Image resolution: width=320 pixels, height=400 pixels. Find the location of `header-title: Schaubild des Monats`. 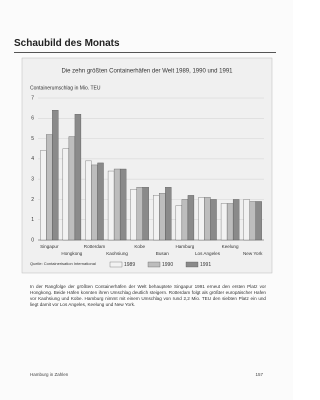

header-title: Schaubild des Monats is located at coordinates (67, 43).